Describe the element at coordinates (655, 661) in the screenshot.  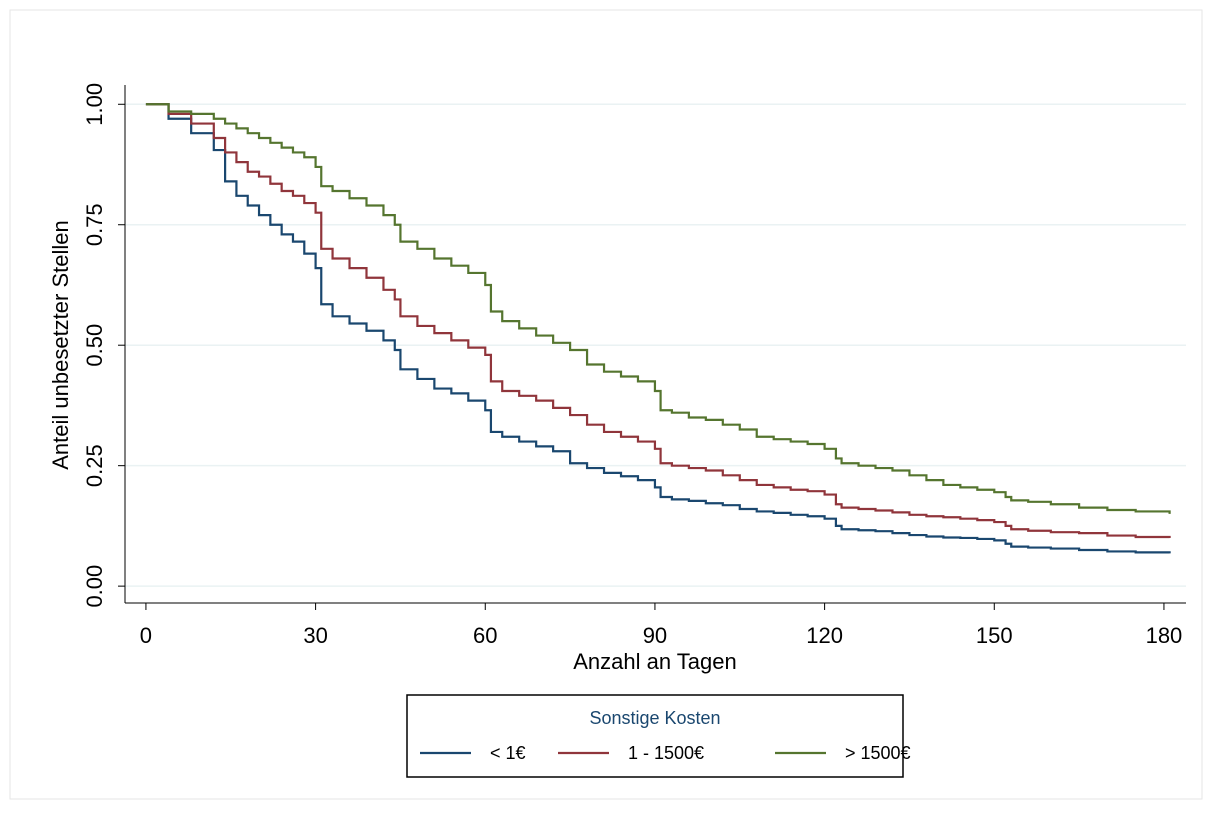
I see `x-axis-title: Anzahl an Tagen` at that location.